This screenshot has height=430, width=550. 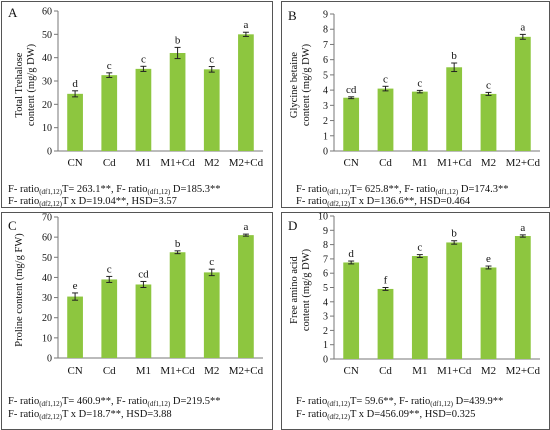 What do you see at coordinates (383, 202) in the screenshot?
I see `panel-b-stats-line-2: F- ratio(df2,12)T x D=136.6**, HSD=0.464` at bounding box center [383, 202].